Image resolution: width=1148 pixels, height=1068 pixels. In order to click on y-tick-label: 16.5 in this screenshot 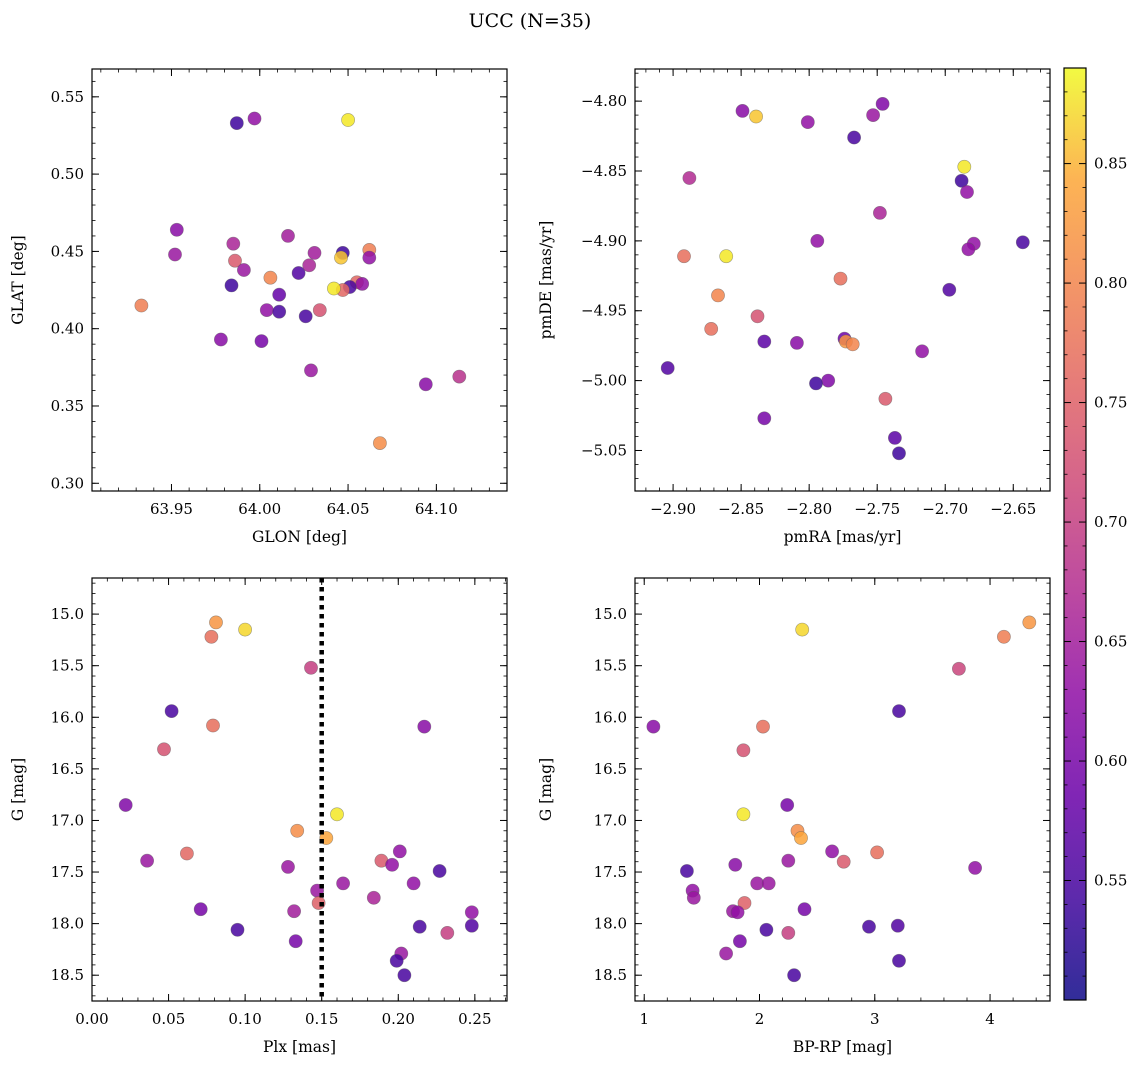, I will do `click(67, 769)`.